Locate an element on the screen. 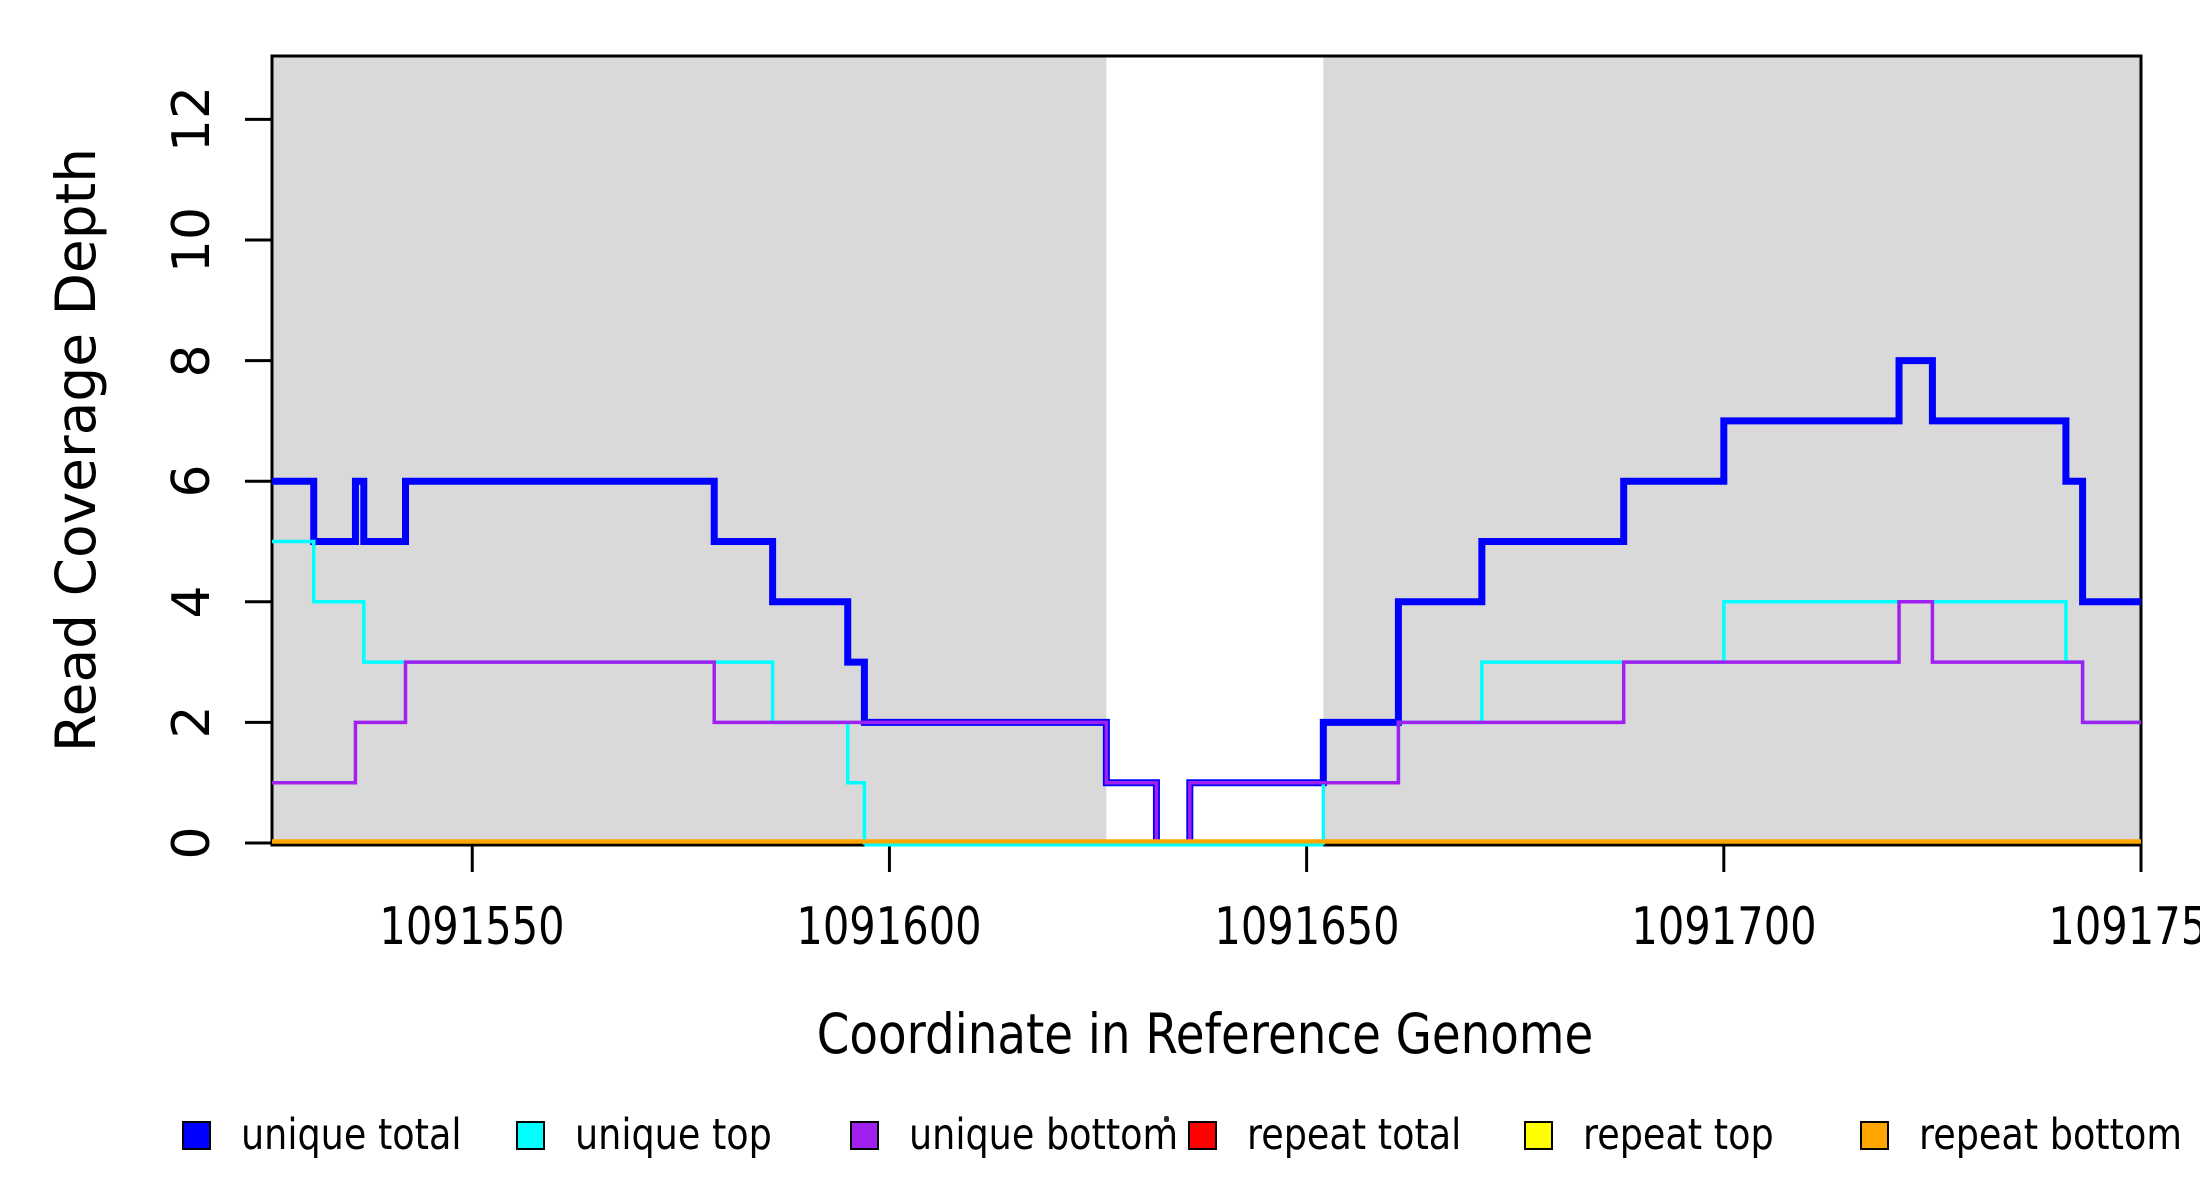 The height and width of the screenshot is (1200, 2200). y-tick-label: 8 is located at coordinates (192, 361).